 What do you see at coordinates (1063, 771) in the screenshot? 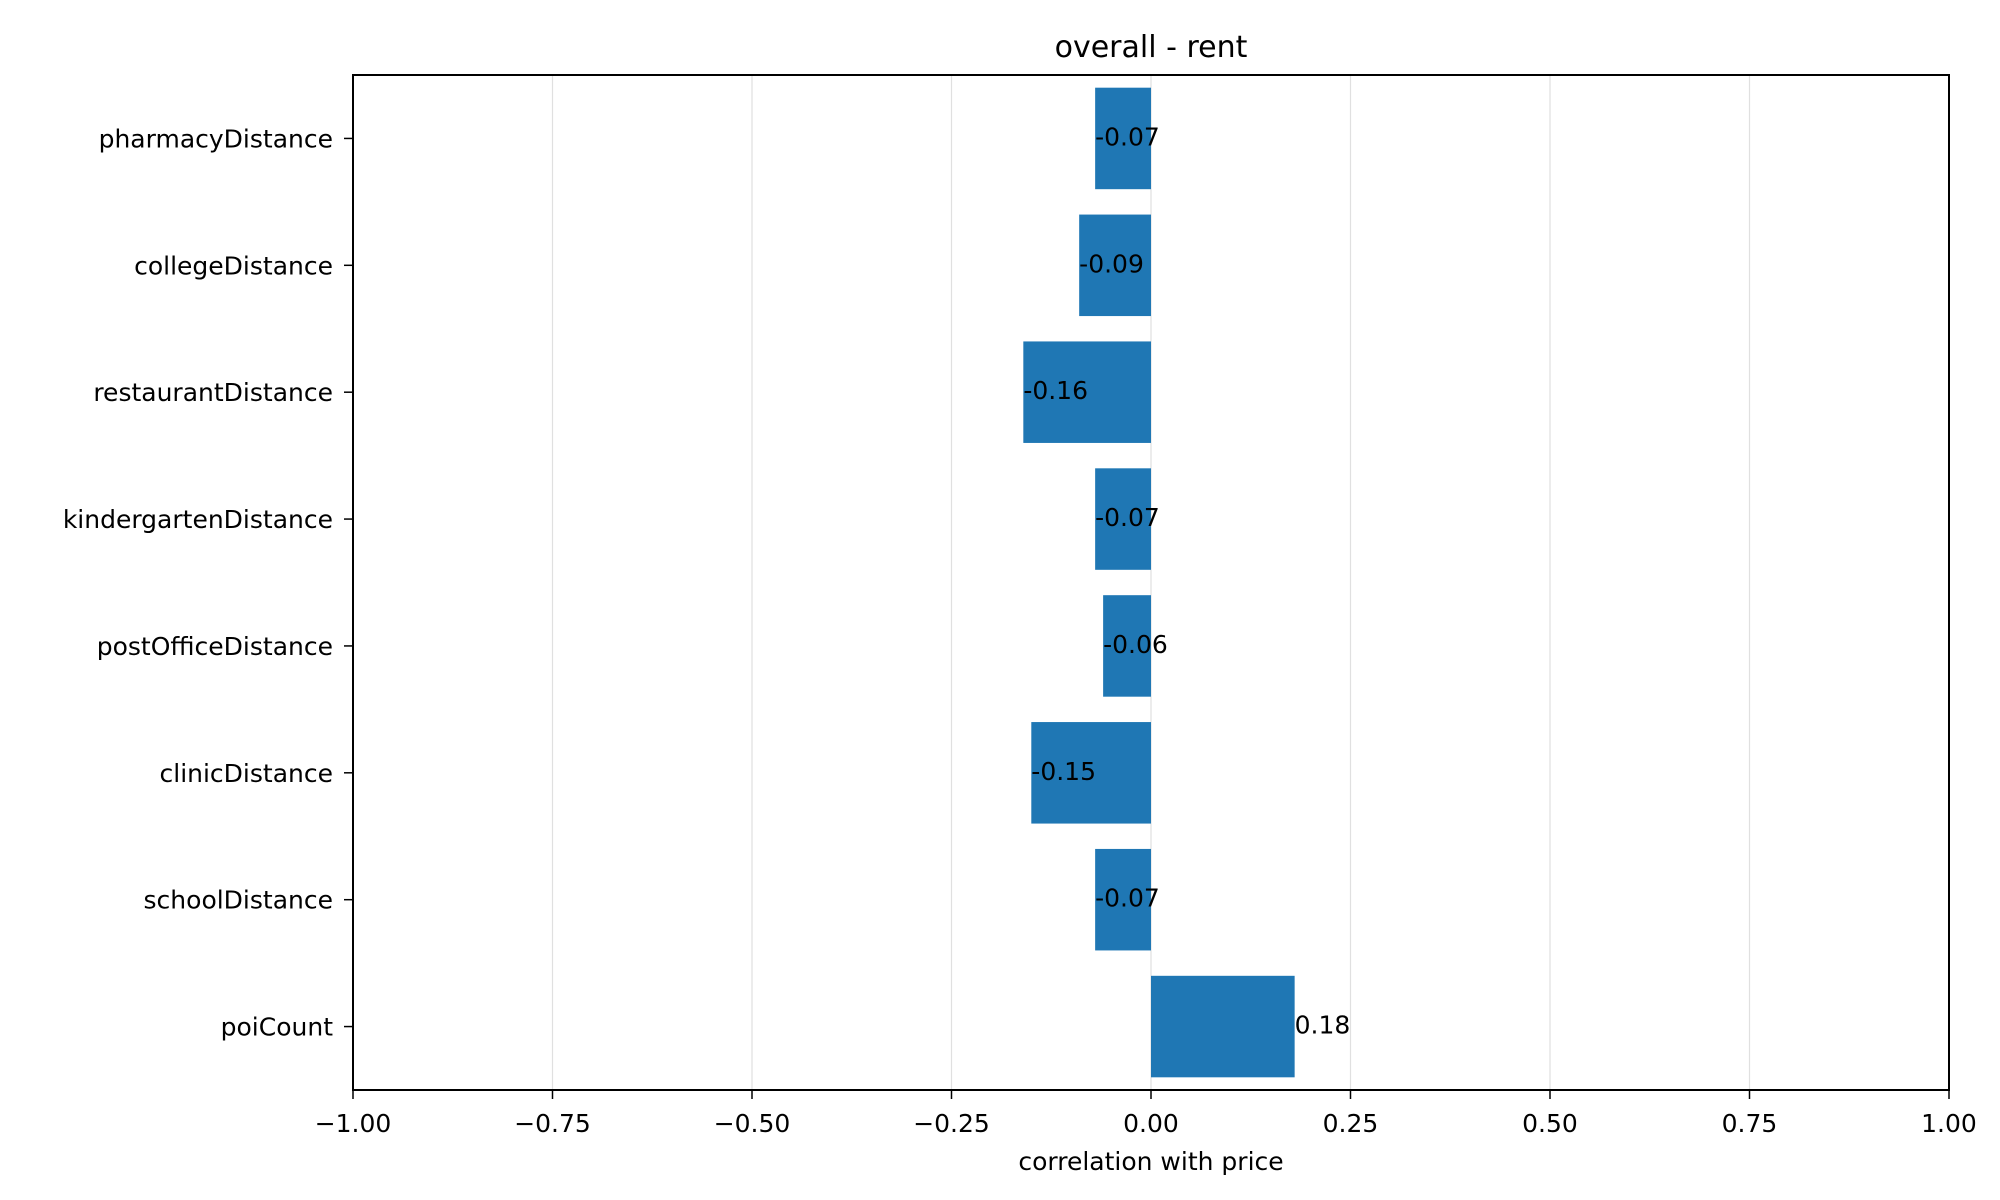
I see `data-label: -0.15` at bounding box center [1063, 771].